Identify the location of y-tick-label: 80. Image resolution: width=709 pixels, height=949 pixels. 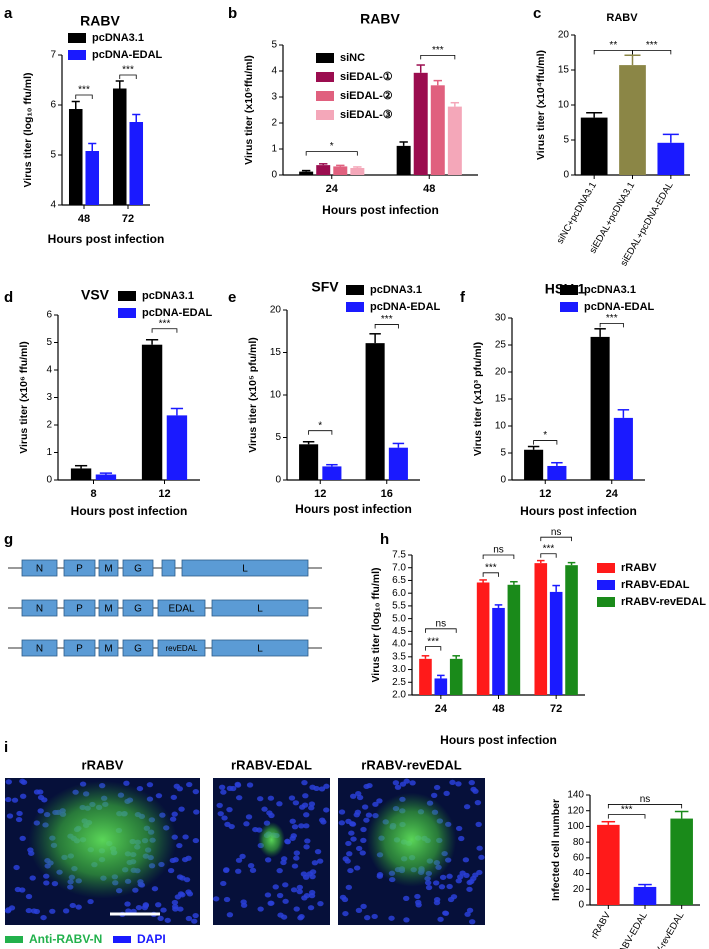
(579, 842).